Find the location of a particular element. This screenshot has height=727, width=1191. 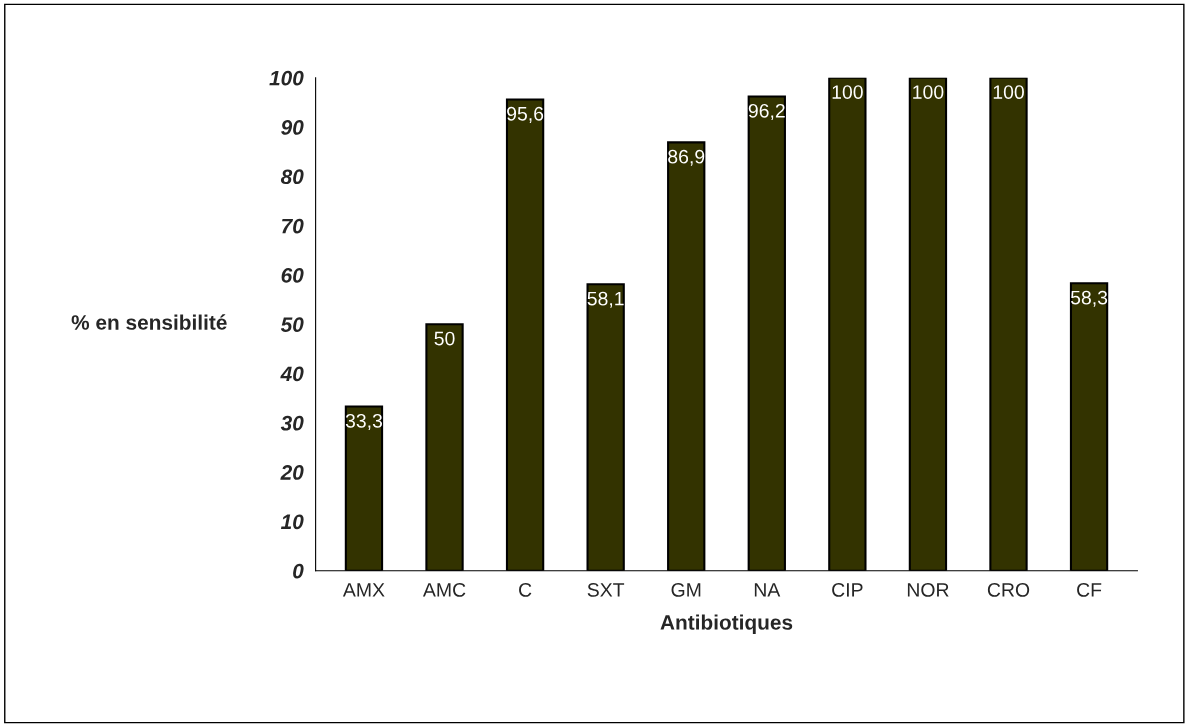

y-axis-title: % en sensibilité is located at coordinates (149, 322).